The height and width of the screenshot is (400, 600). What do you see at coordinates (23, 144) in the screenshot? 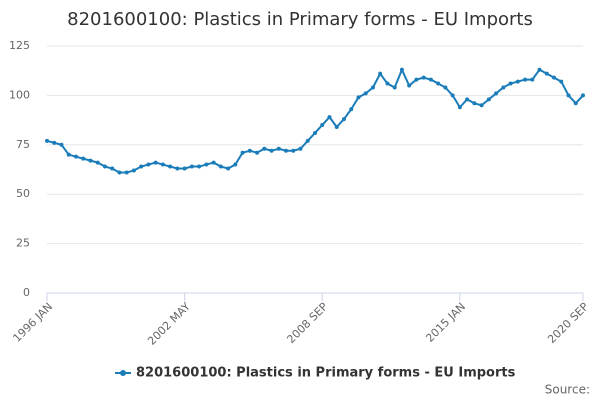
I see `y-tick-label: 75` at bounding box center [23, 144].